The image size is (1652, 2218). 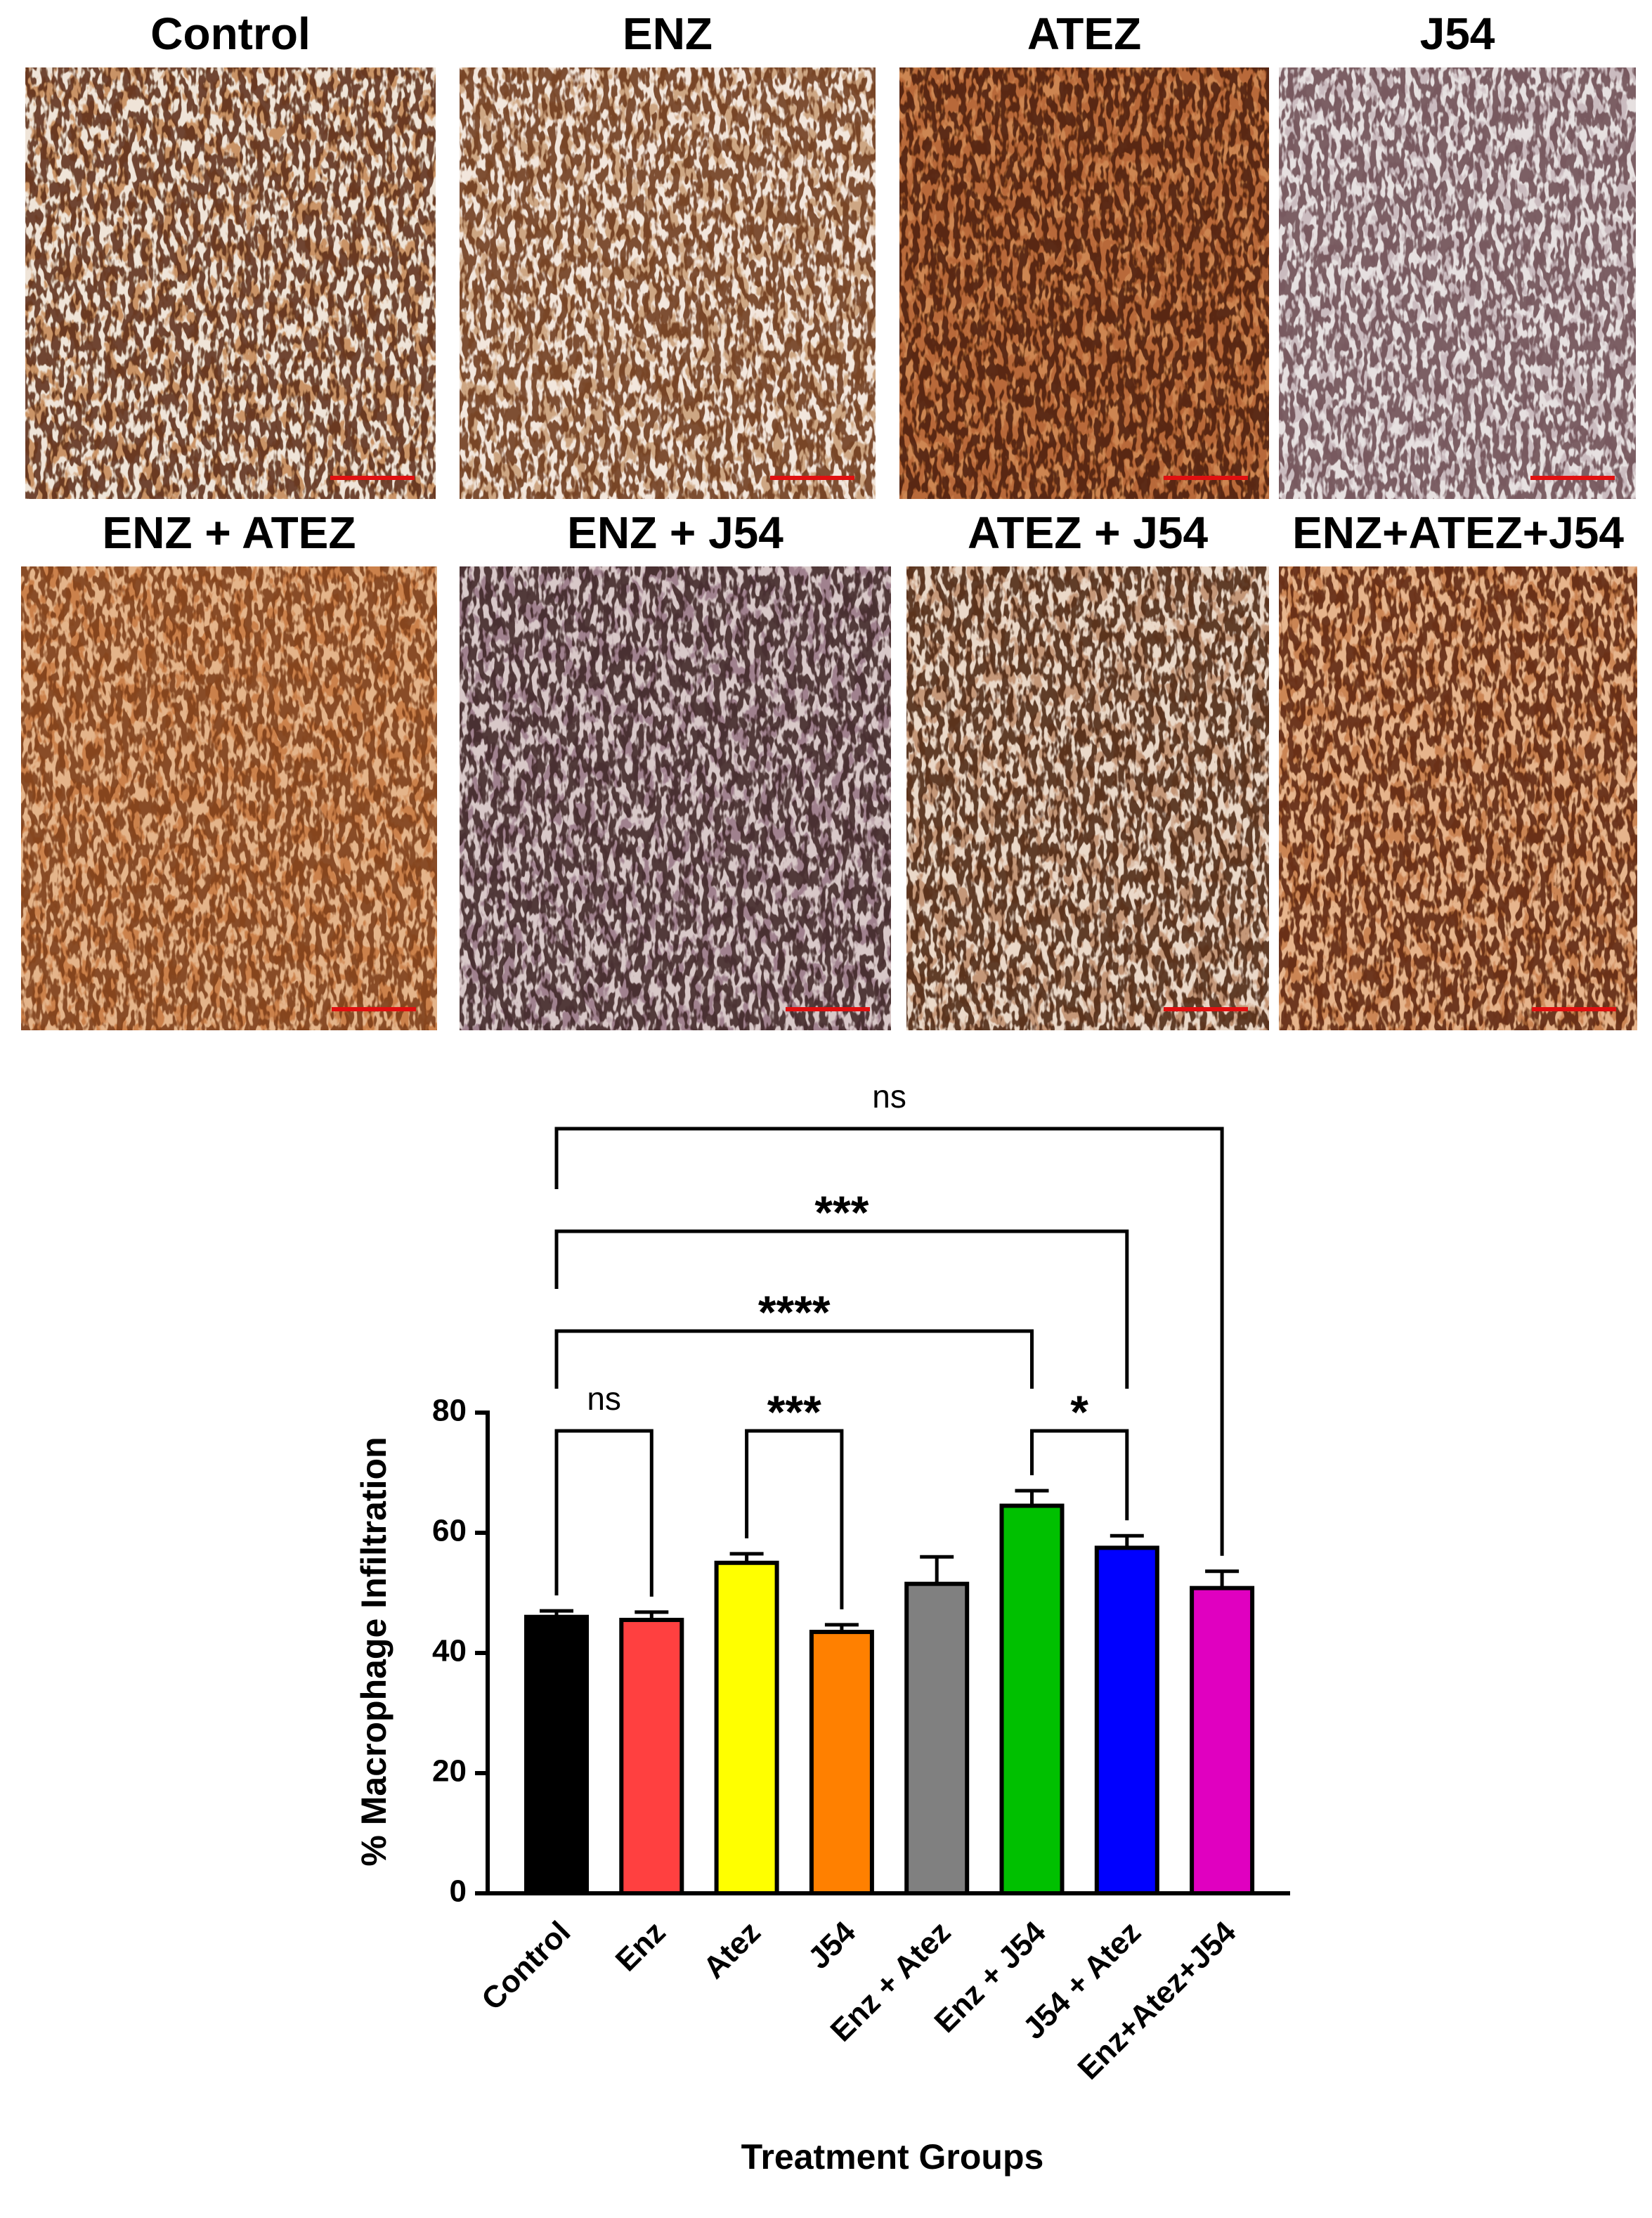 What do you see at coordinates (1088, 532) in the screenshot?
I see `panel-title: ATEZ + J54` at bounding box center [1088, 532].